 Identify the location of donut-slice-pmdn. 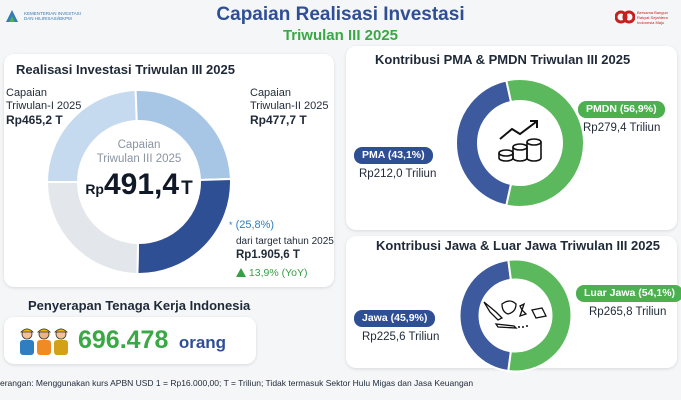
(545, 143).